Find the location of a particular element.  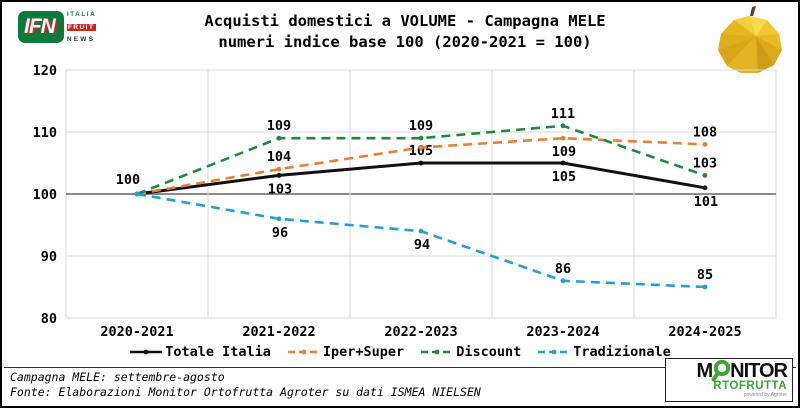

legend-item-tradizionale: Tradizionale is located at coordinates (604, 352).